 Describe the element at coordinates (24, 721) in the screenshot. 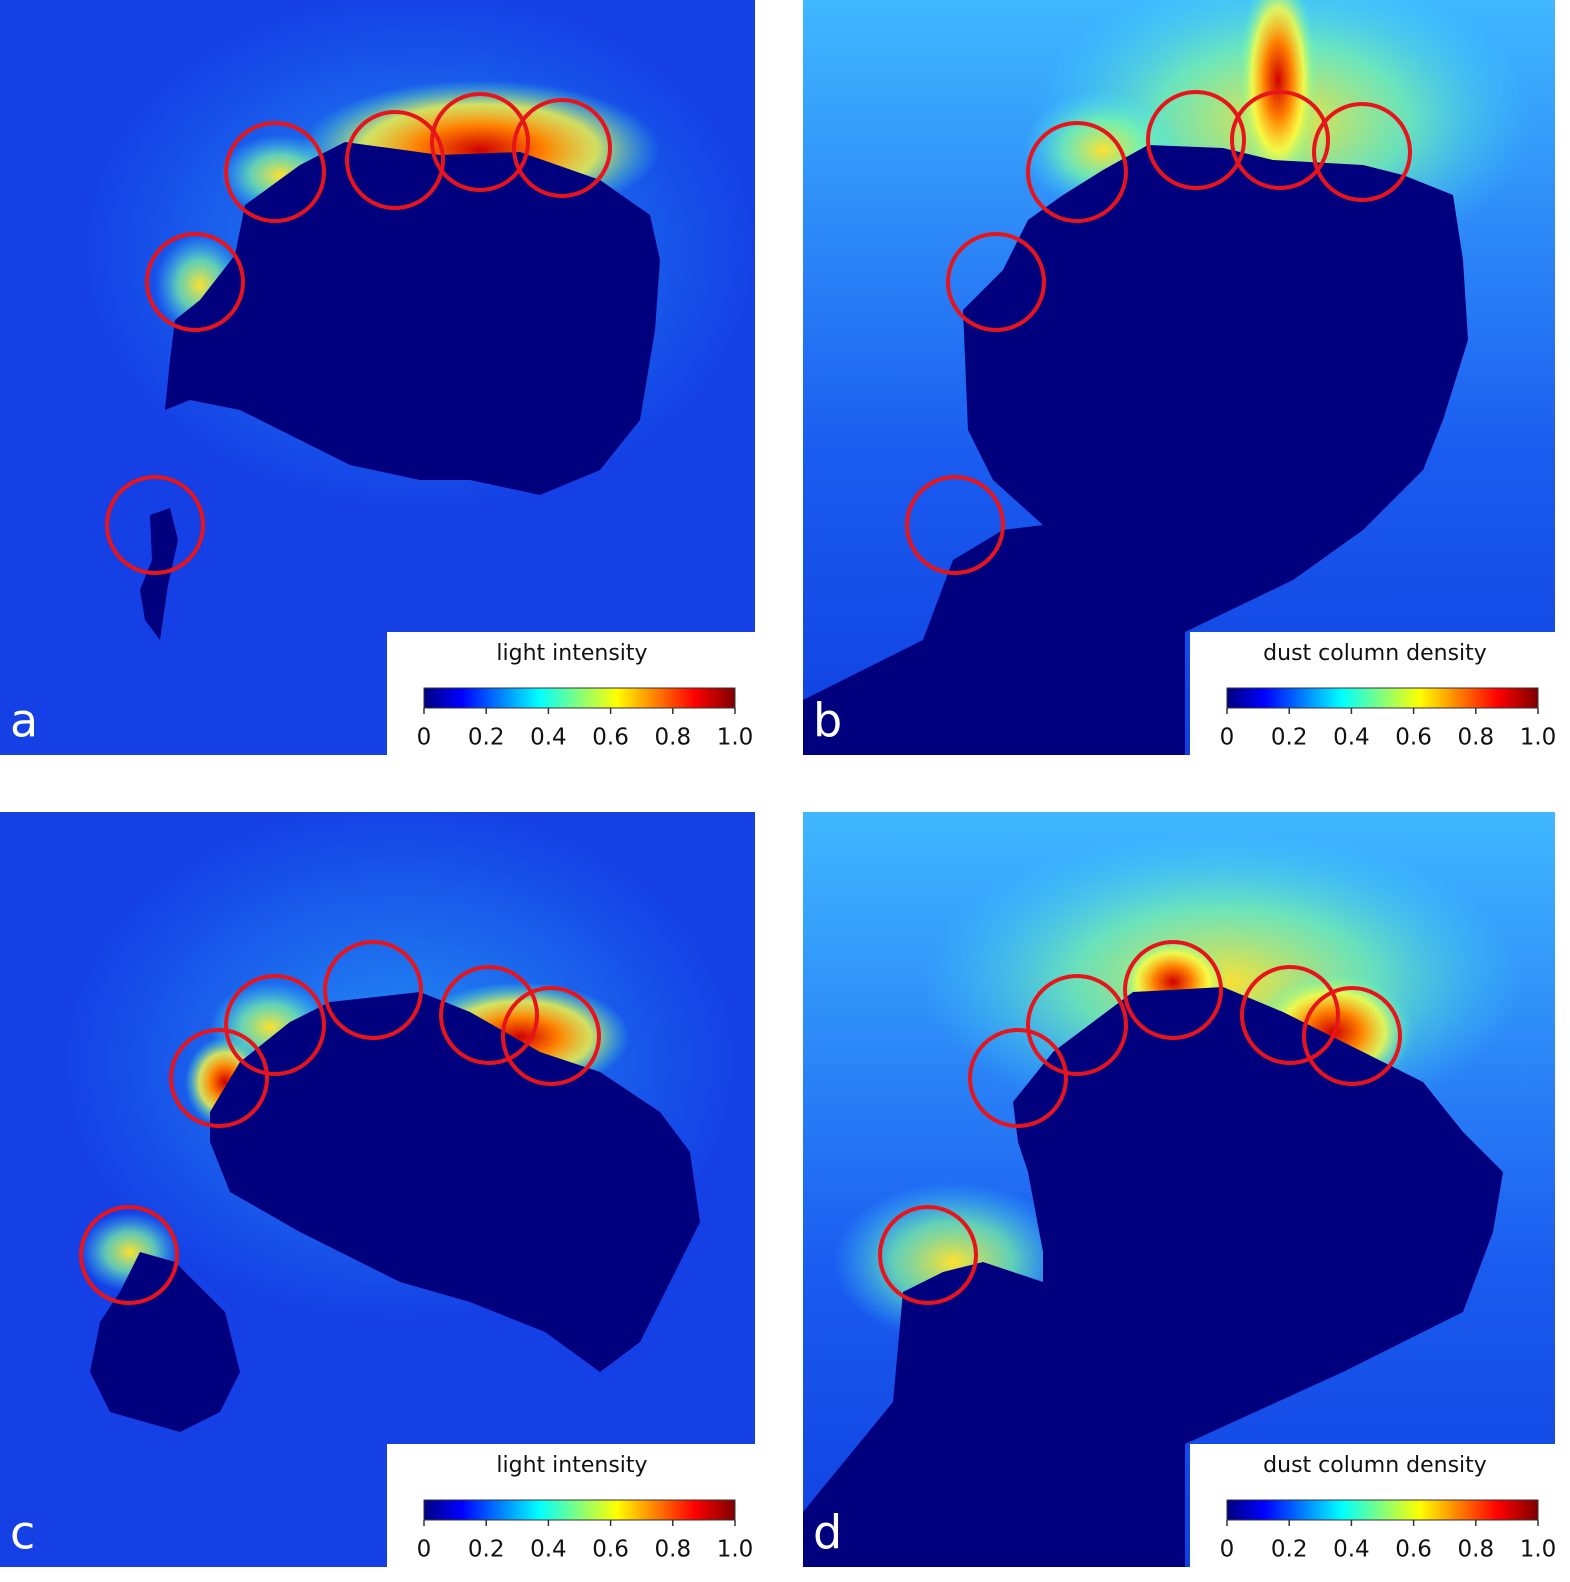

I see `panel-label: a` at that location.